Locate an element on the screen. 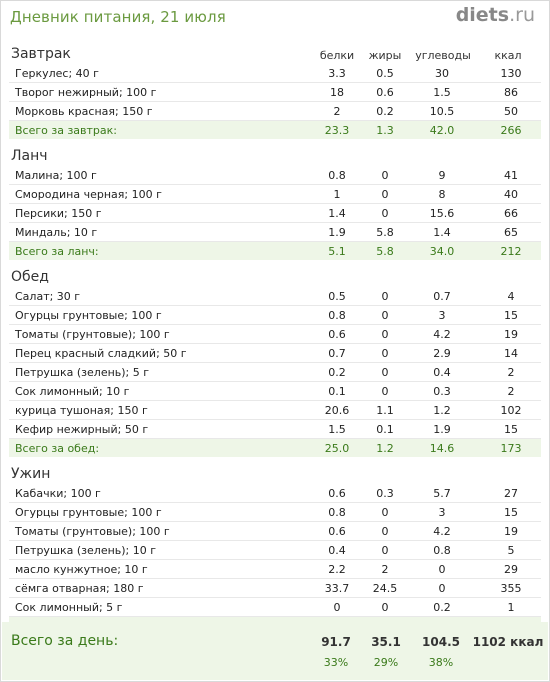  value-protein: 0.4 is located at coordinates (337, 550).